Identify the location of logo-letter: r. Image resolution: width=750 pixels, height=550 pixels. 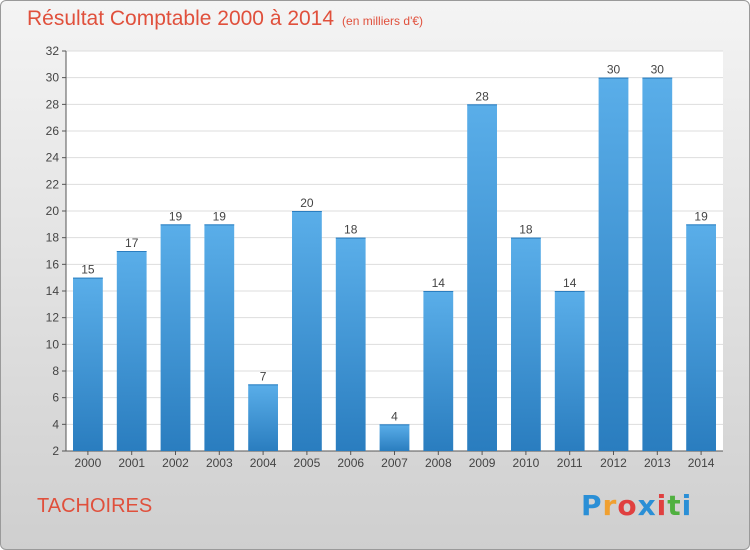
(610, 505).